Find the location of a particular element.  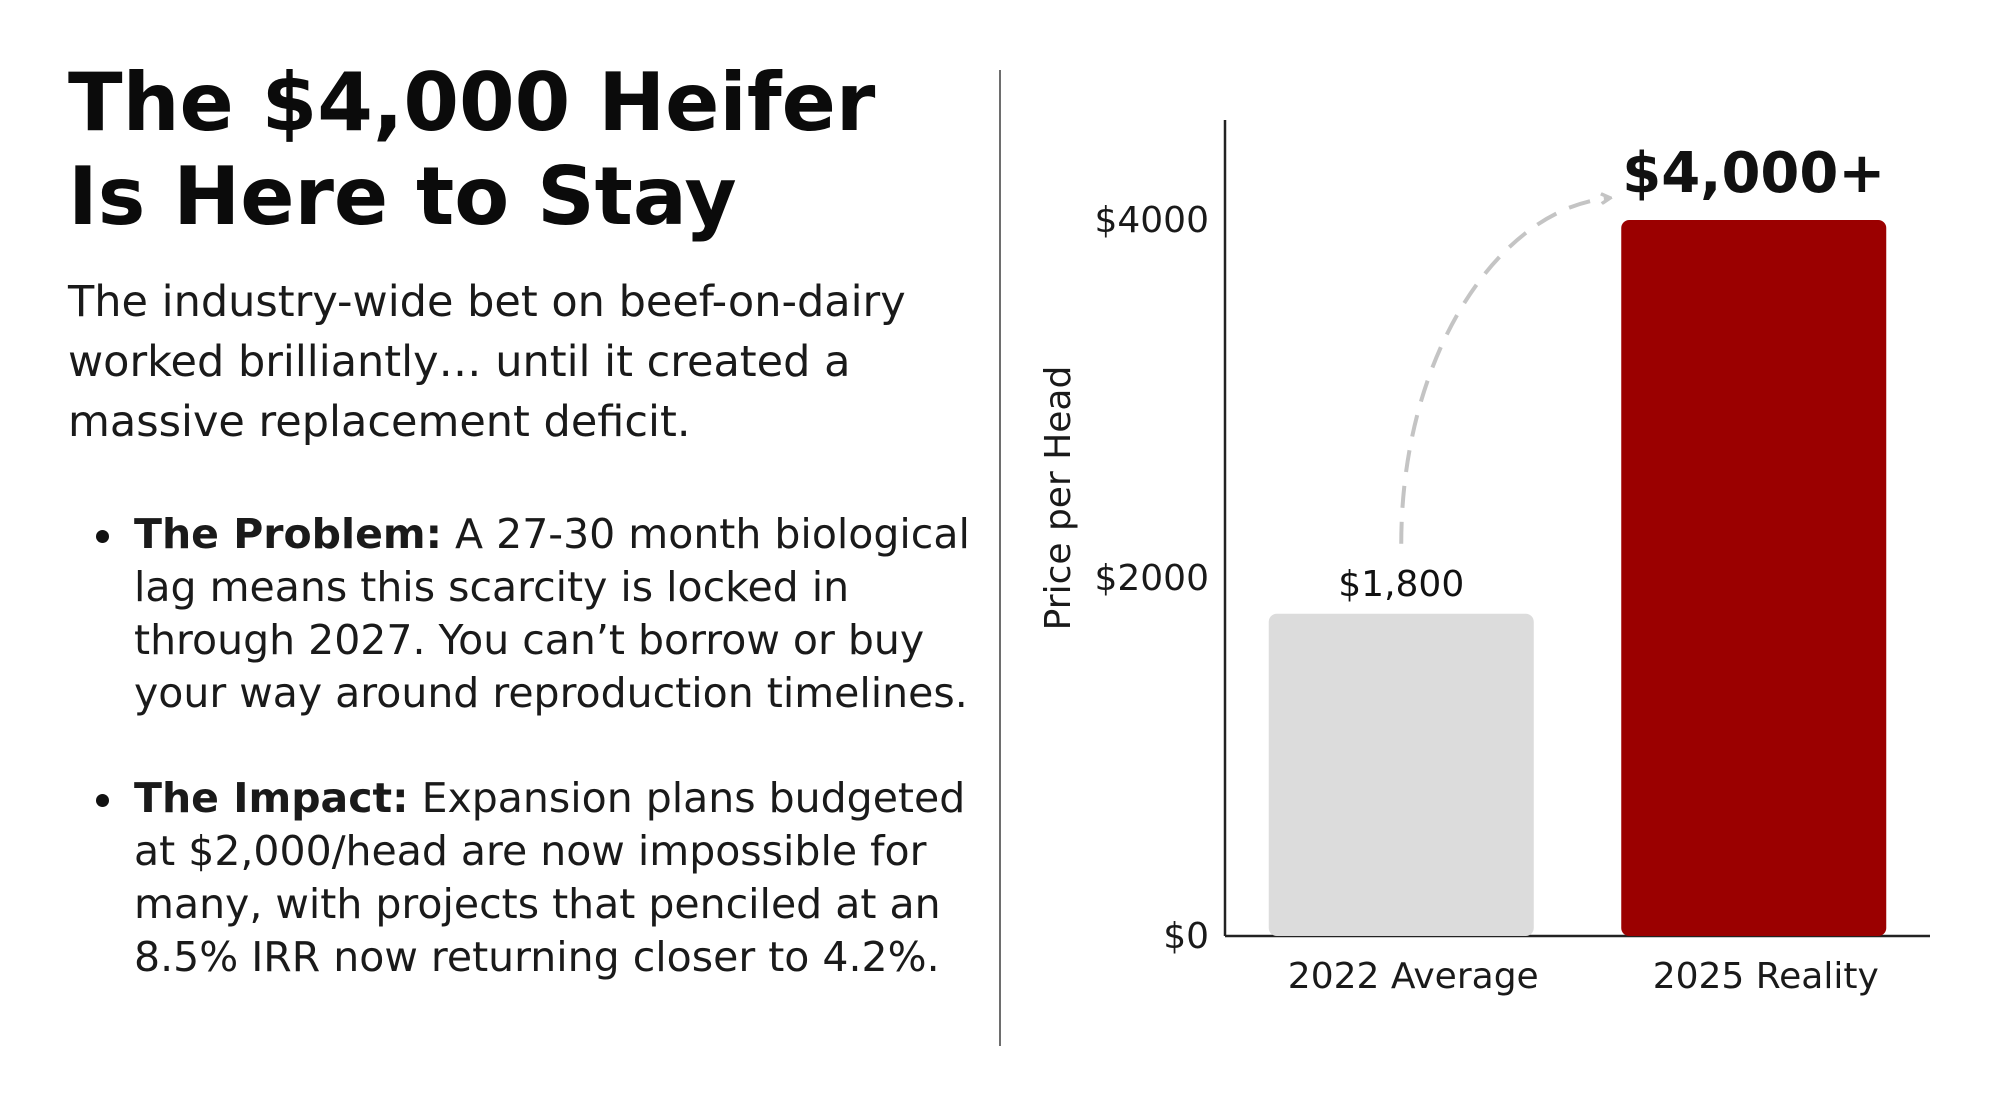

y-axis-label: Price per Head is located at coordinates (1058, 498).